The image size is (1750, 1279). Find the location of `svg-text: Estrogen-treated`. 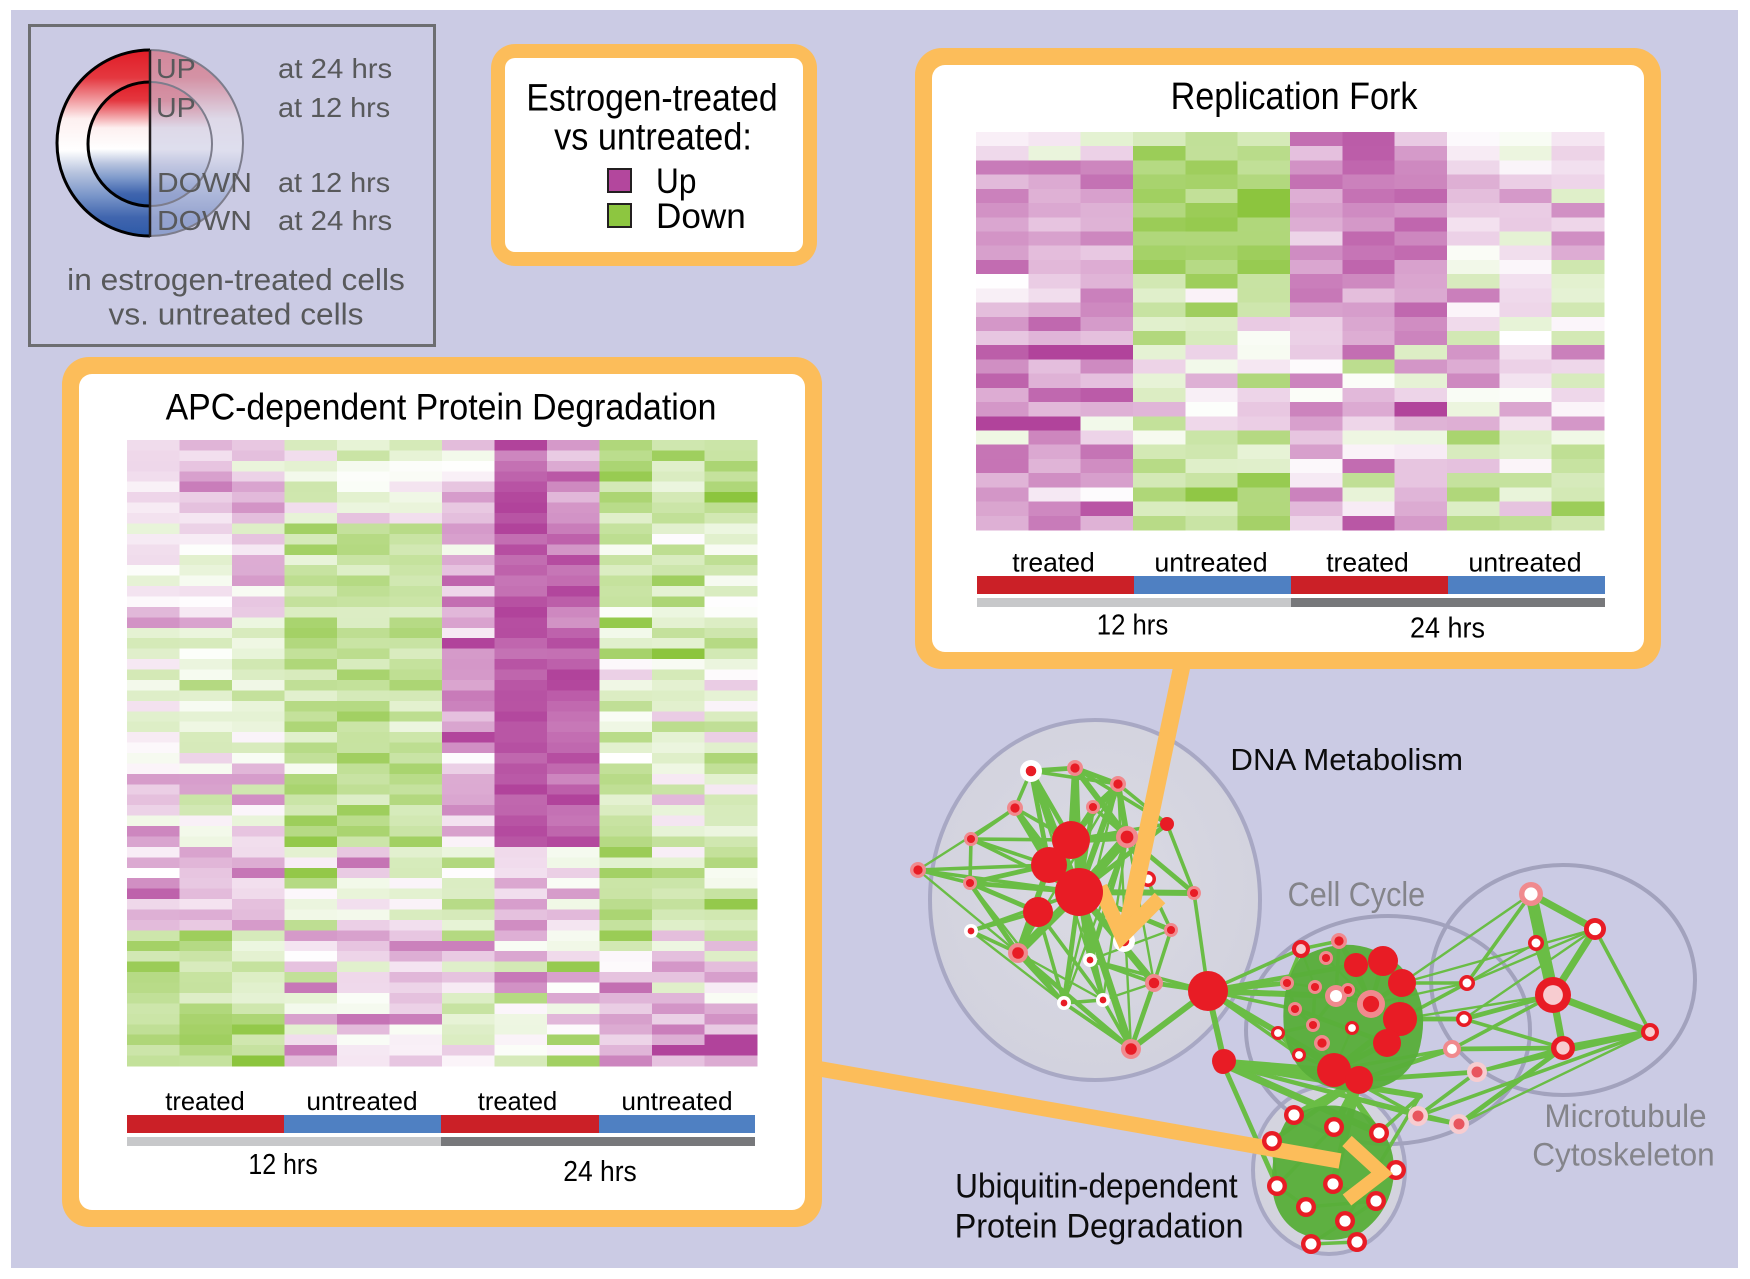

svg-text: Estrogen-treated is located at coordinates (651, 99).